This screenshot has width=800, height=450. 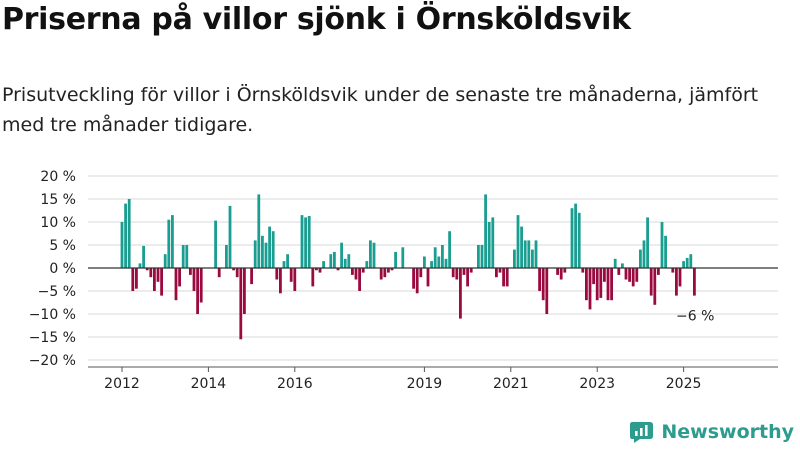 I want to click on x-tick-label: 2012, so click(x=122, y=384).